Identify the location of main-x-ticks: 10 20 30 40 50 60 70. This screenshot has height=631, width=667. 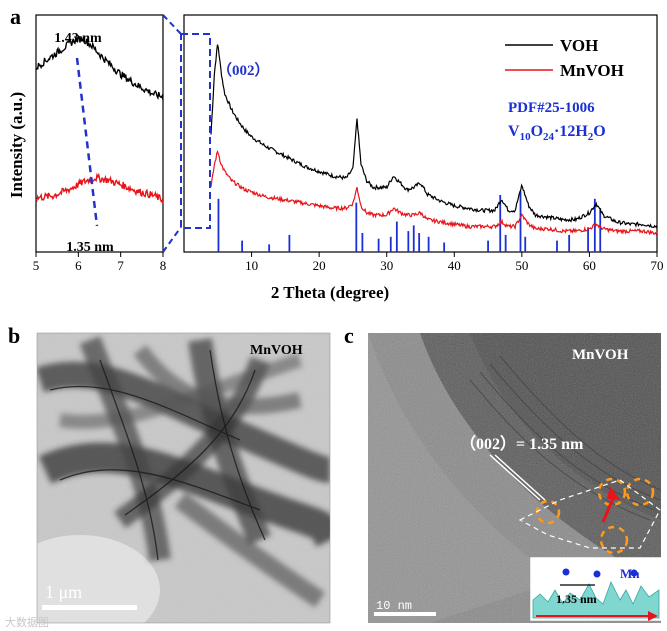
(454, 262).